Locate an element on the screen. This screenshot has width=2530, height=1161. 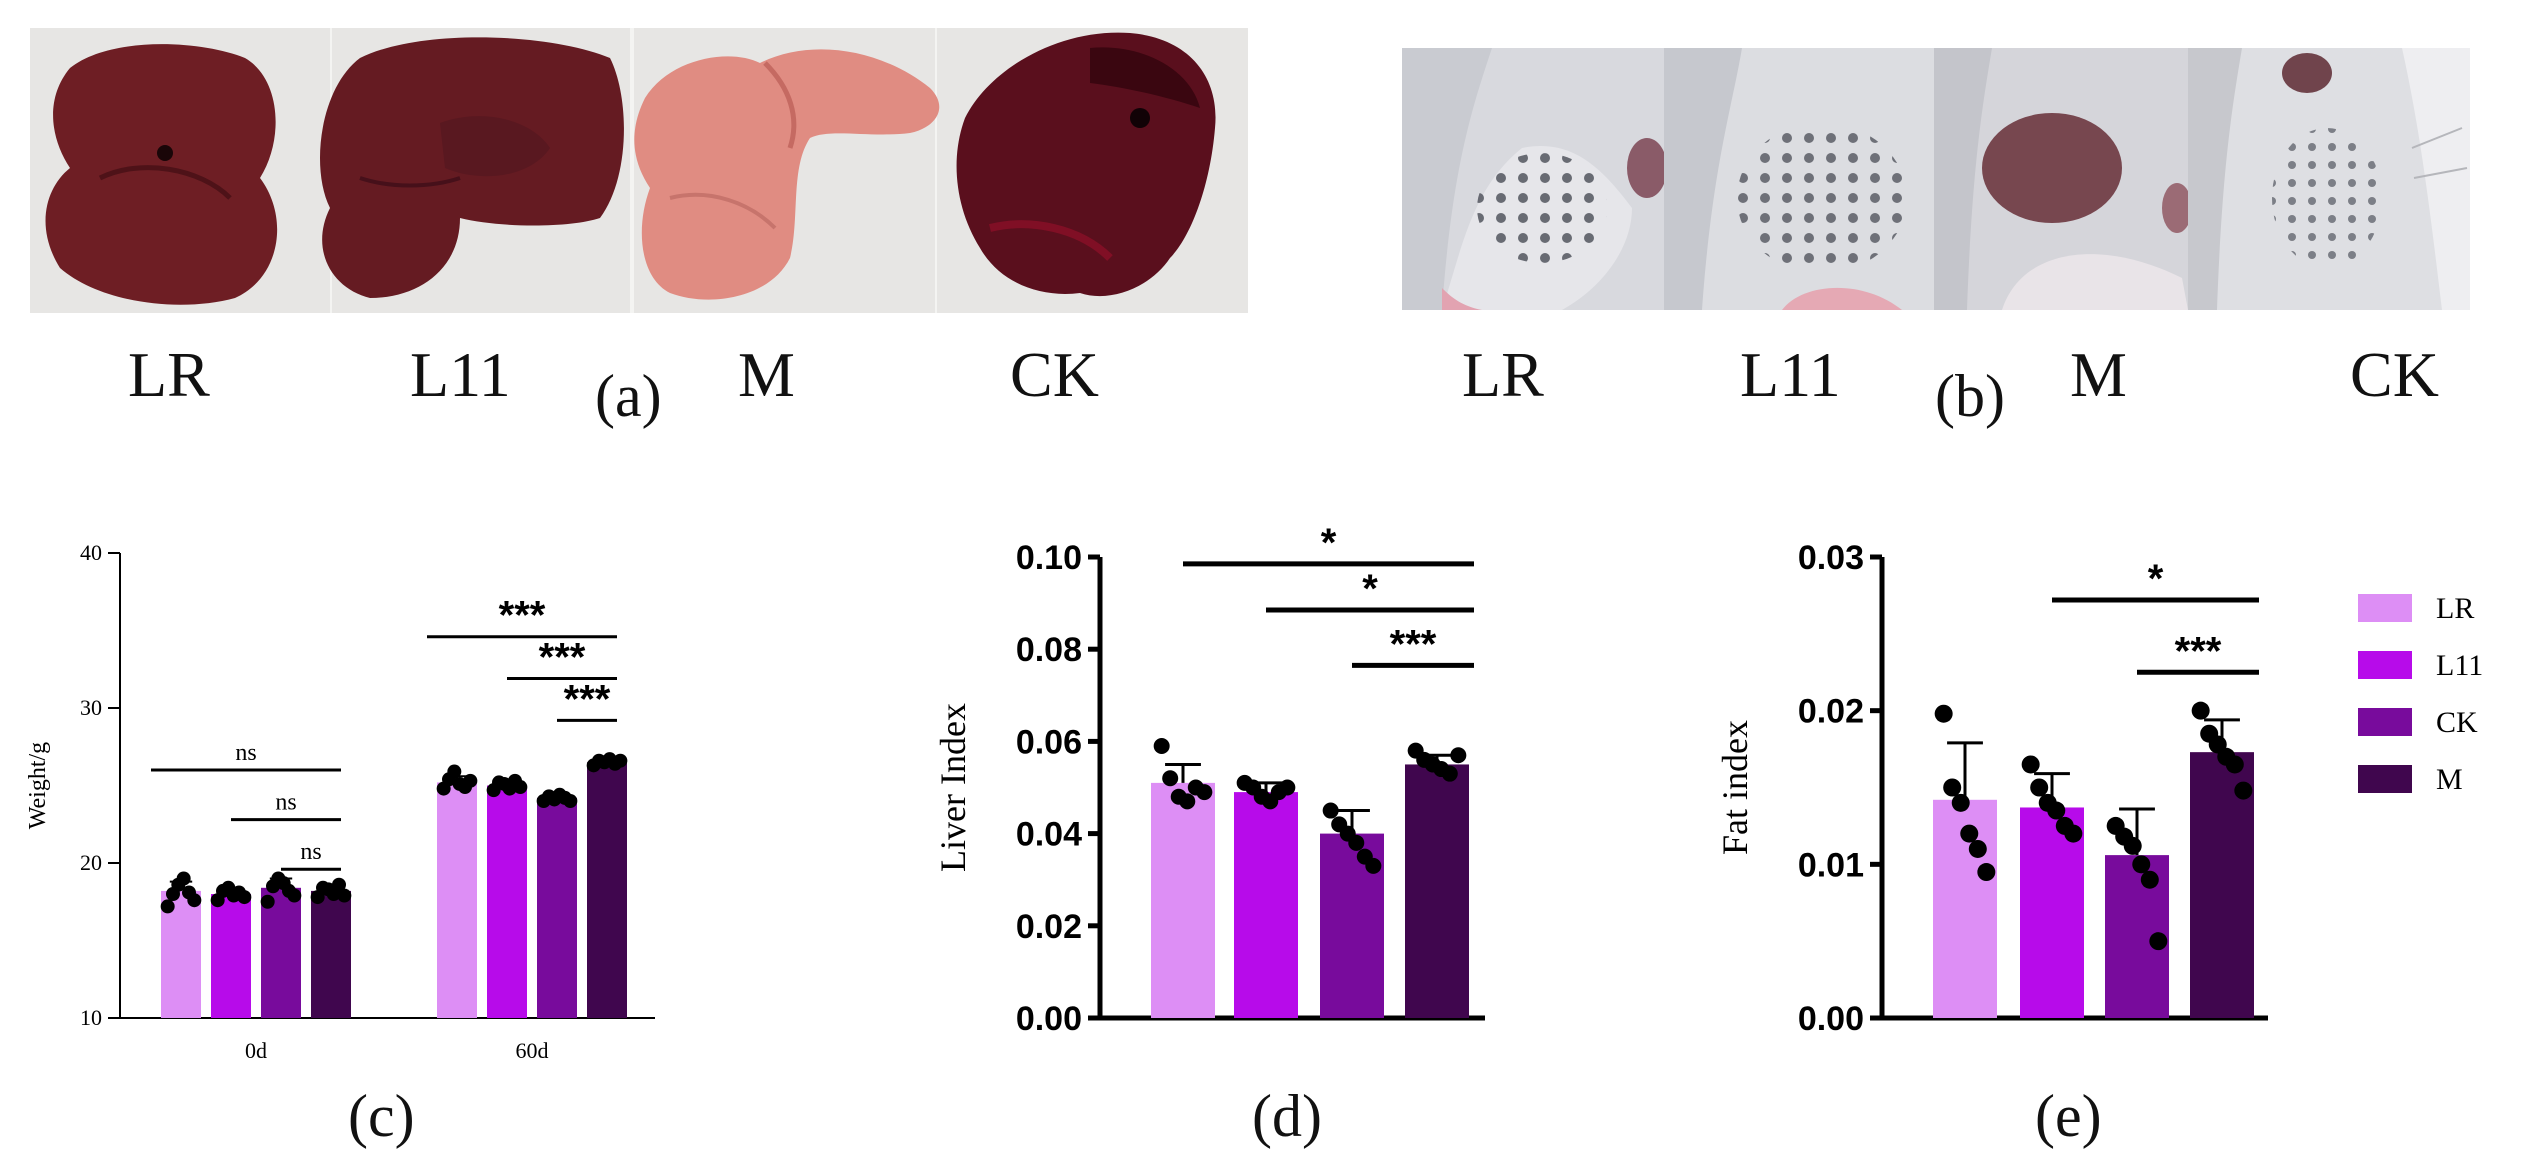
legend-label-lr: LR is located at coordinates (2455, 608).